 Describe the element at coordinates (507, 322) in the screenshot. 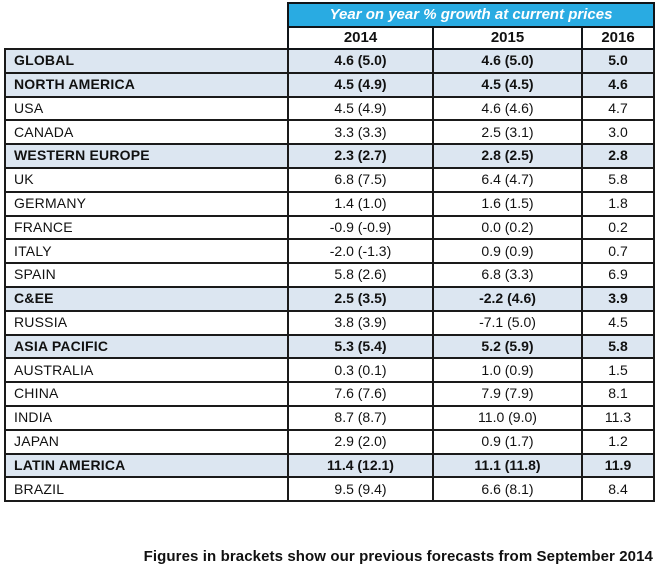

I see `value-2015: -7.1 (5.0)` at that location.